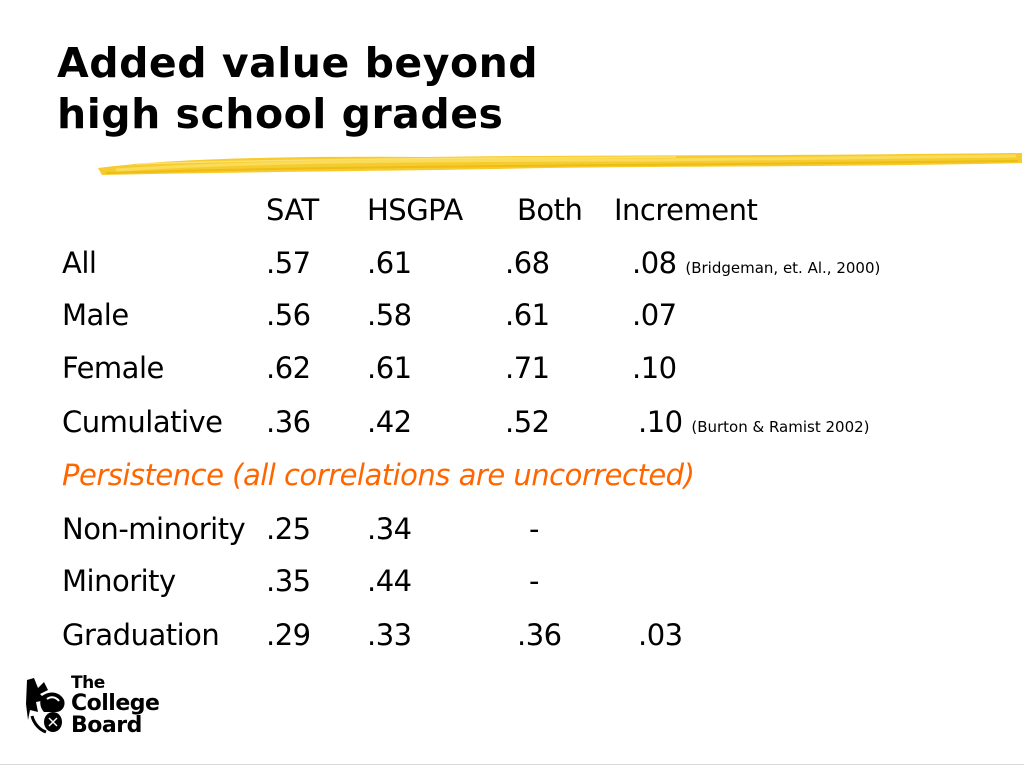 Image resolution: width=1024 pixels, height=768 pixels. Describe the element at coordinates (119, 581) in the screenshot. I see `row-label: Minority` at that location.